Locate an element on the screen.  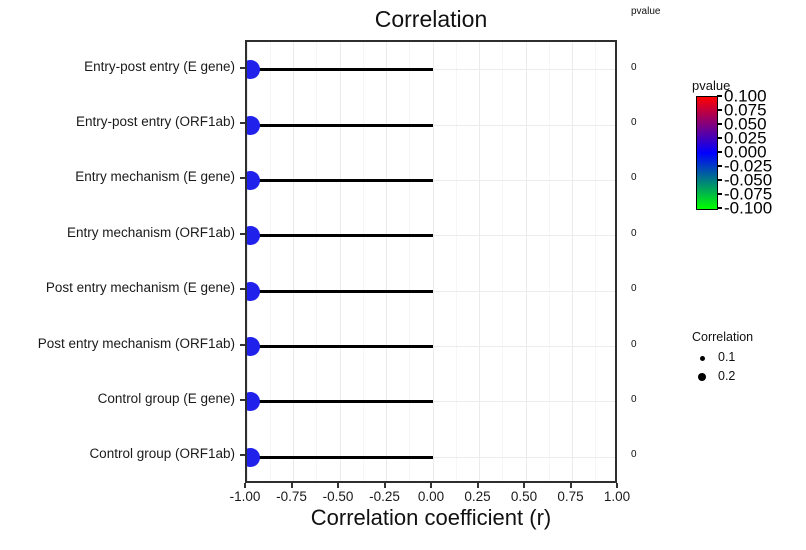
colorbar-legend-title: pvalue is located at coordinates (711, 85).